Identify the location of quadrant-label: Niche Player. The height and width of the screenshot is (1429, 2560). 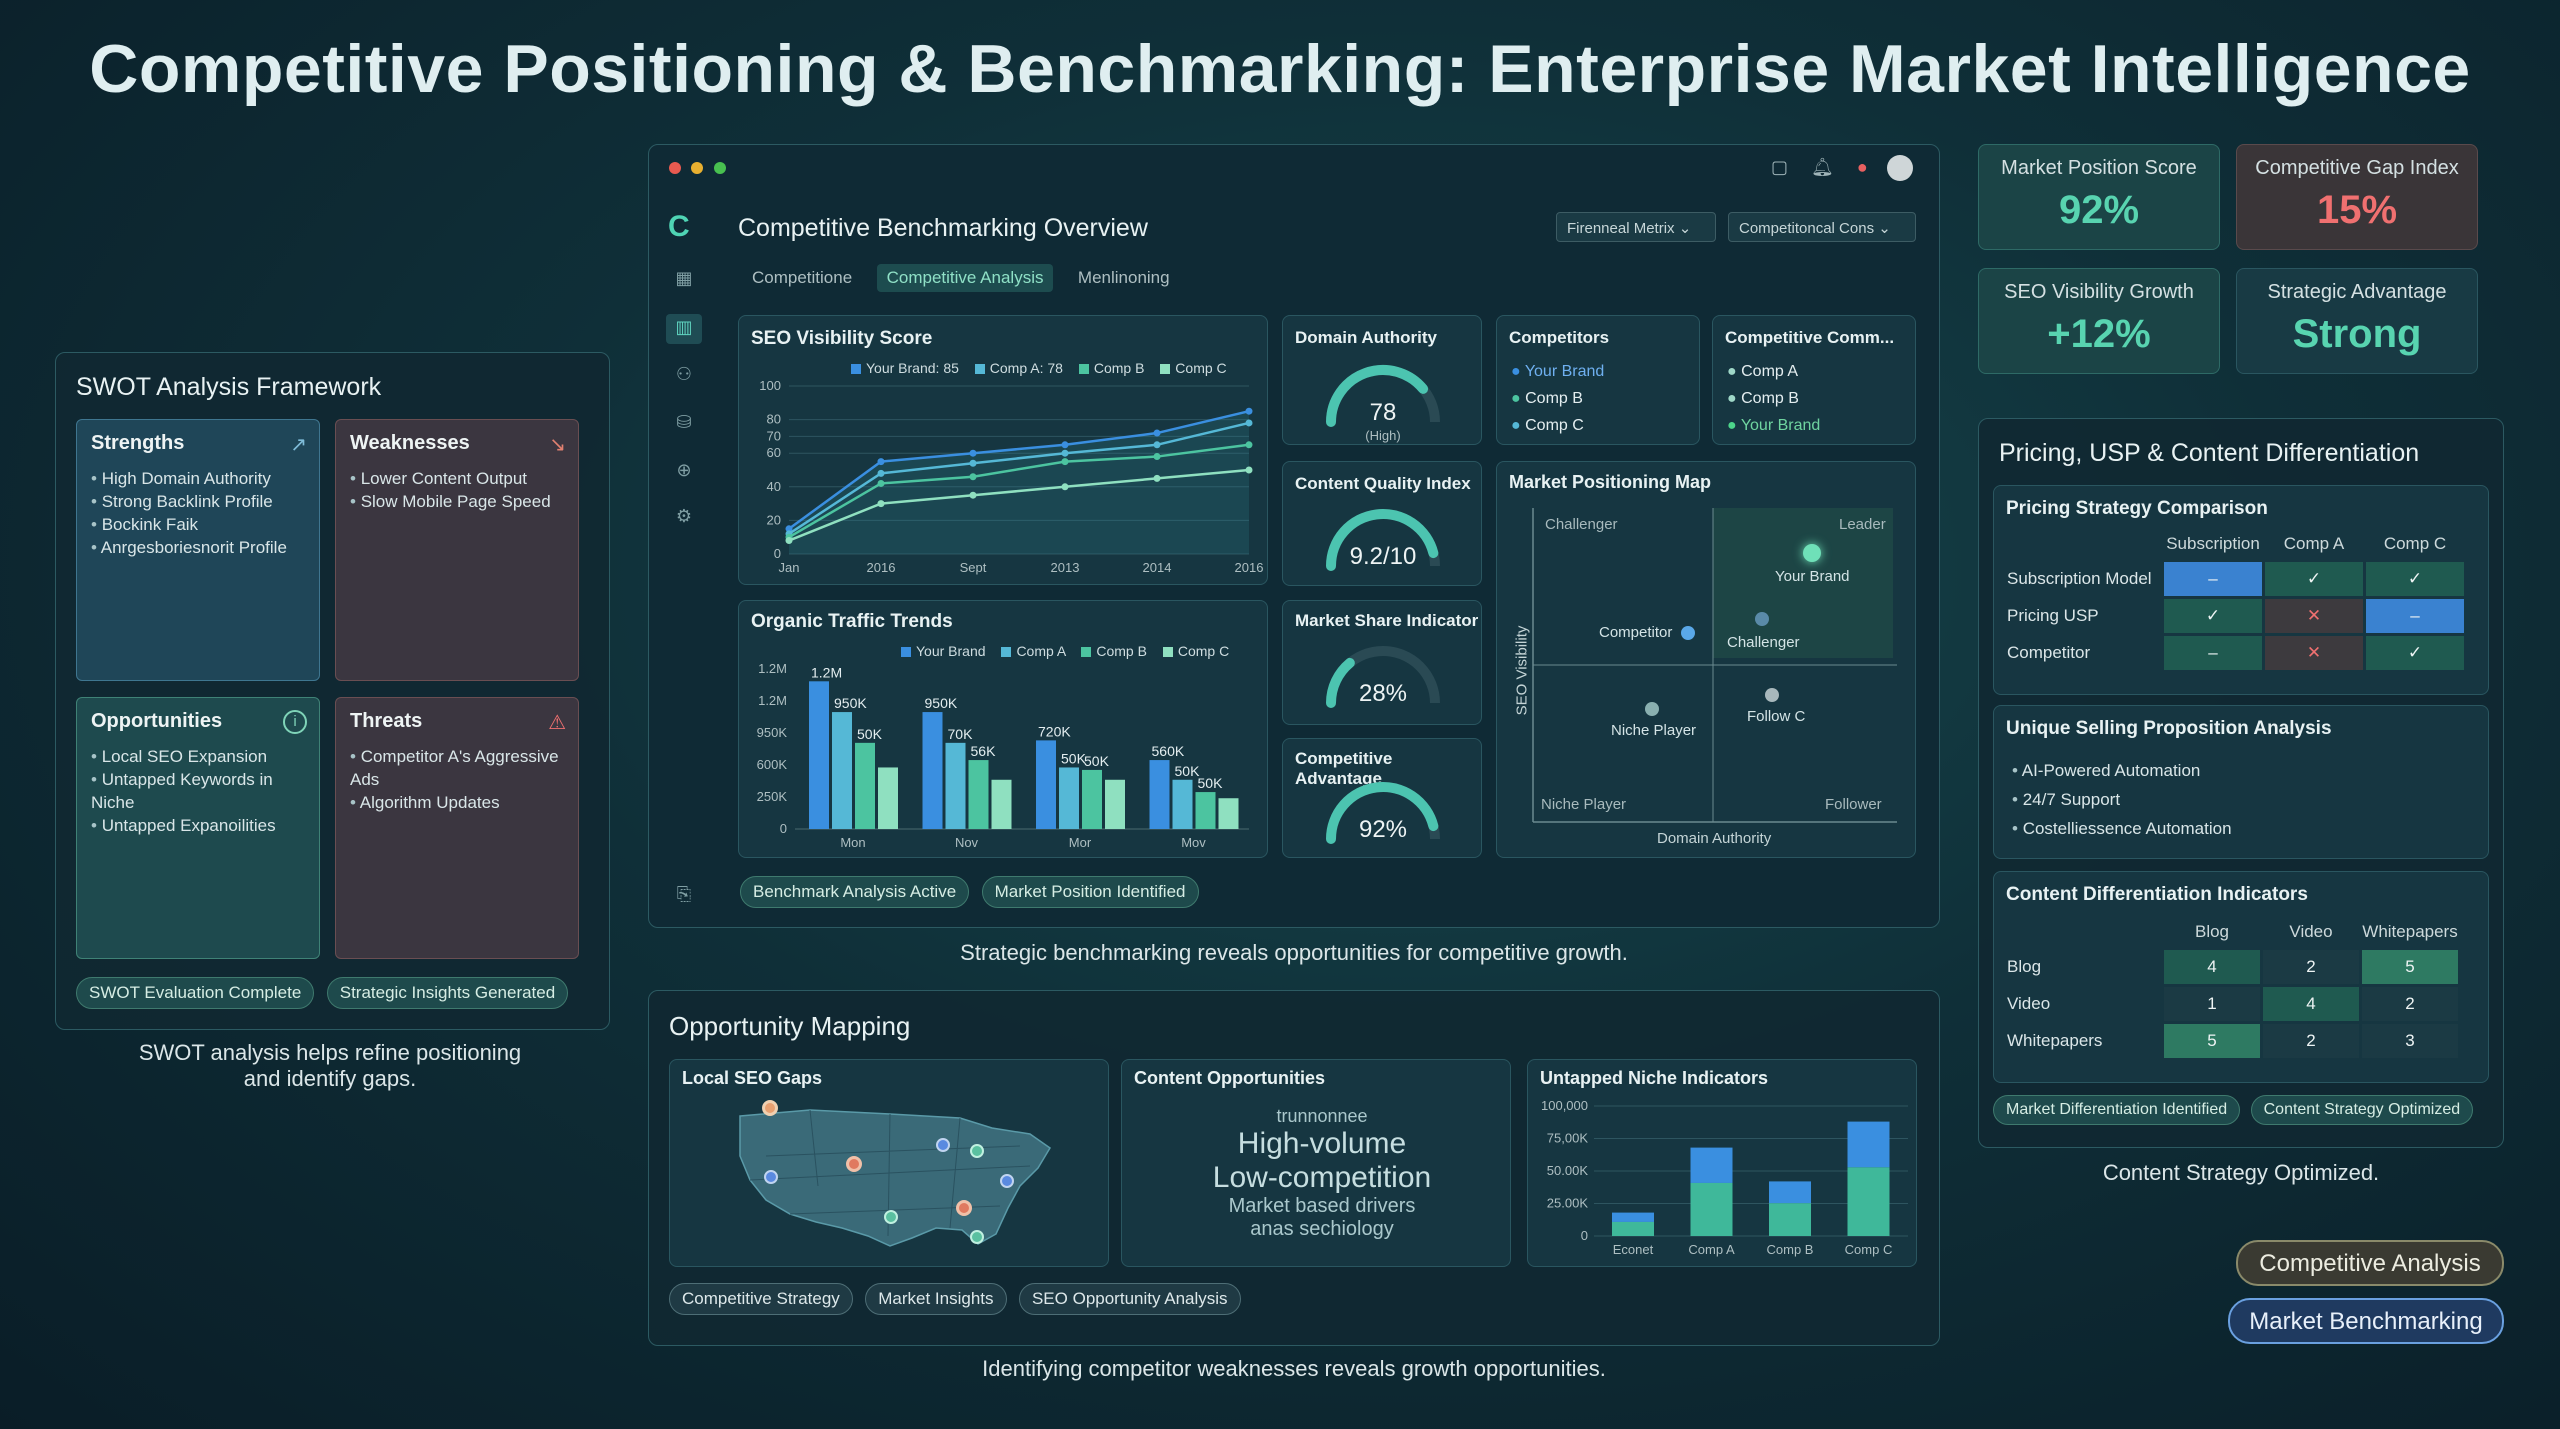
(1584, 804).